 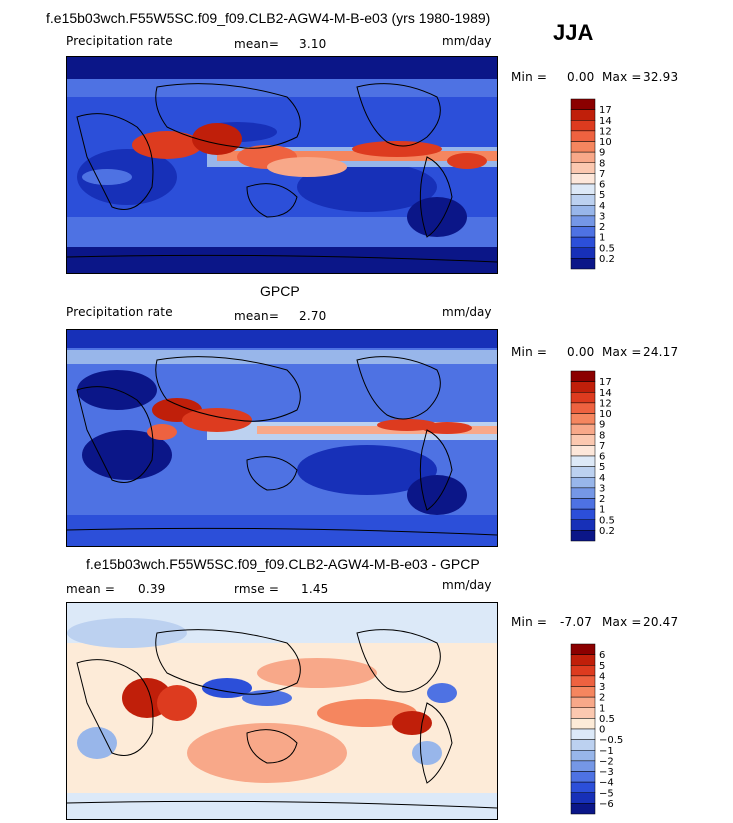 I want to click on season-label: JJA, so click(x=573, y=32).